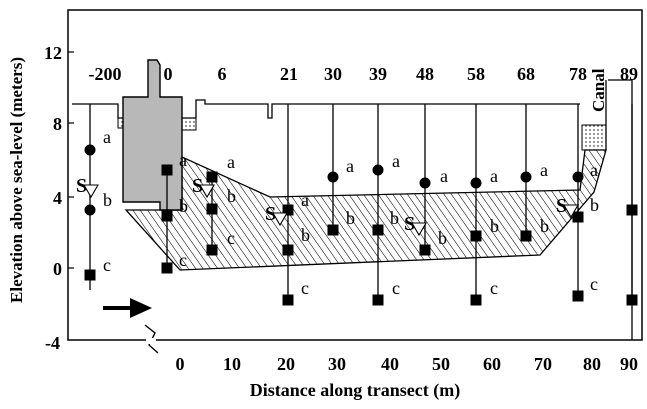 Image resolution: width=647 pixels, height=409 pixels. What do you see at coordinates (52, 343) in the screenshot?
I see `y-tick-label: -4` at bounding box center [52, 343].